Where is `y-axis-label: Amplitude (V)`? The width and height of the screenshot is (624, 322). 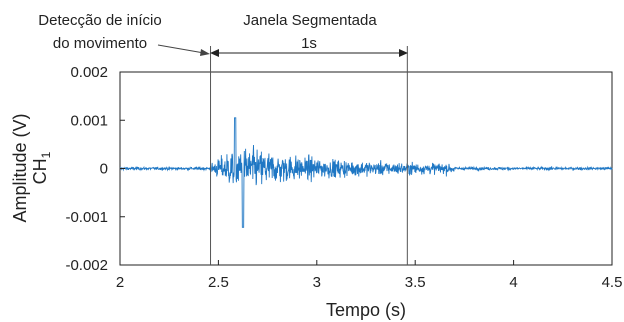 y-axis-label: Amplitude (V) is located at coordinates (20, 167).